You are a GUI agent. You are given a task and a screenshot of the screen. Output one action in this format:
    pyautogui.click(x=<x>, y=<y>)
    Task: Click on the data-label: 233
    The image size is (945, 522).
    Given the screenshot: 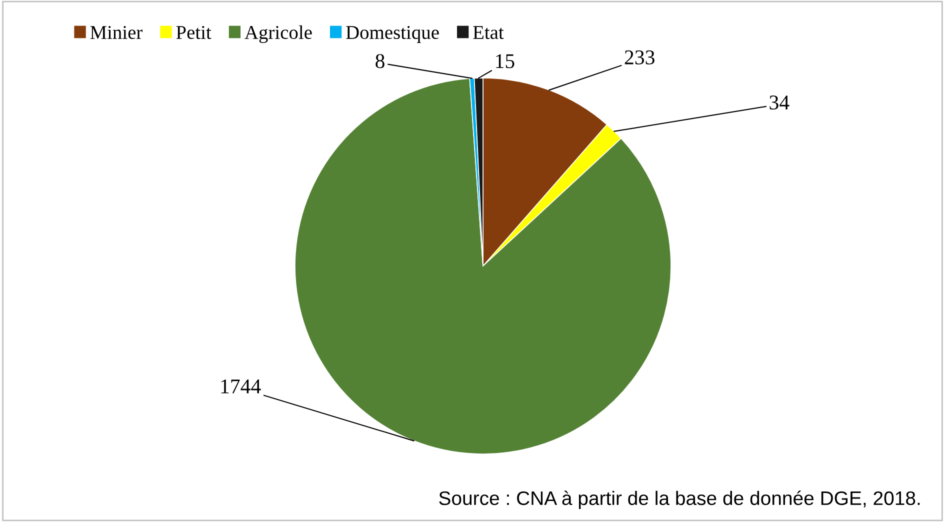 What is the action you would take?
    pyautogui.click(x=639, y=57)
    